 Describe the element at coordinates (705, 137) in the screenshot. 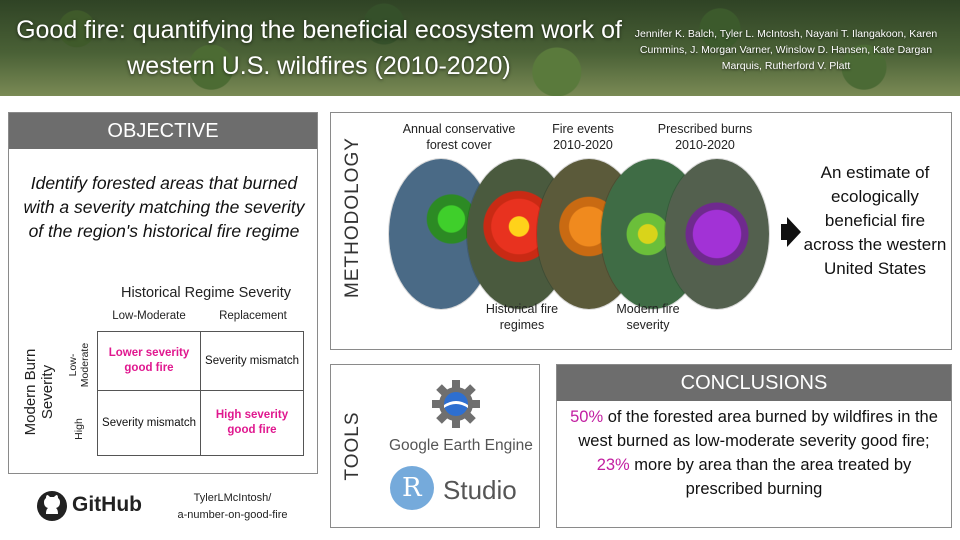

I see `label-prescribed-burns: Prescribed burns 2010-2020` at that location.